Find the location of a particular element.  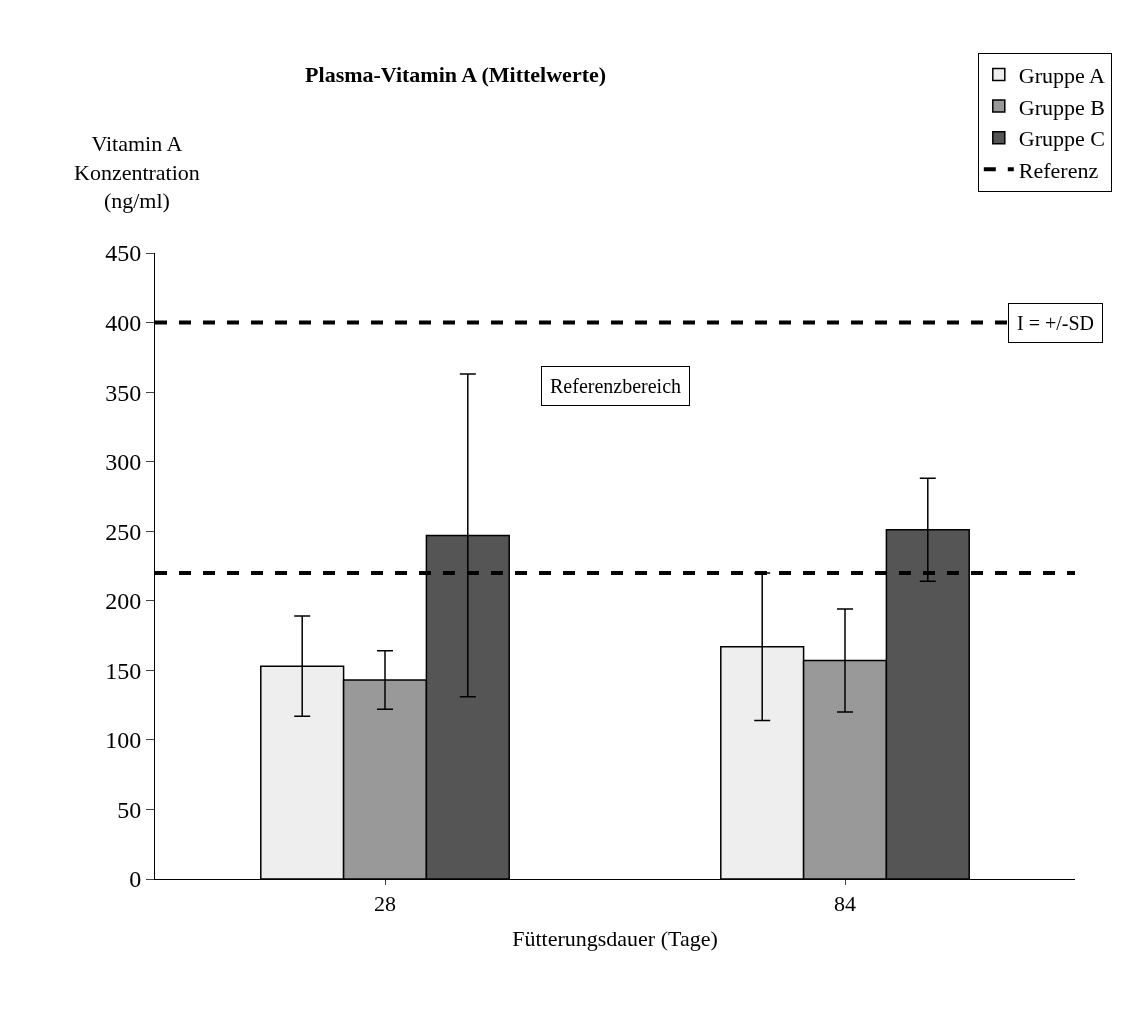

x-axis-title: Fütterungsdauer (Tage) is located at coordinates (615, 939).